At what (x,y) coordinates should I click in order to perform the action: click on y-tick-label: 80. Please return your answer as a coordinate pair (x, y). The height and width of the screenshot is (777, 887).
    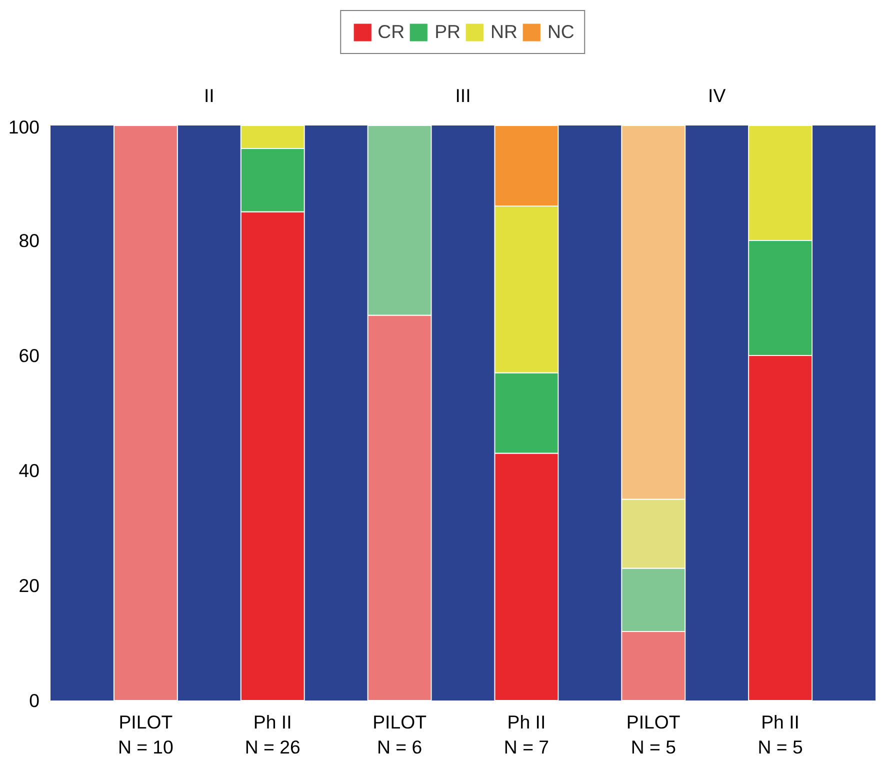
    Looking at the image, I should click on (29, 240).